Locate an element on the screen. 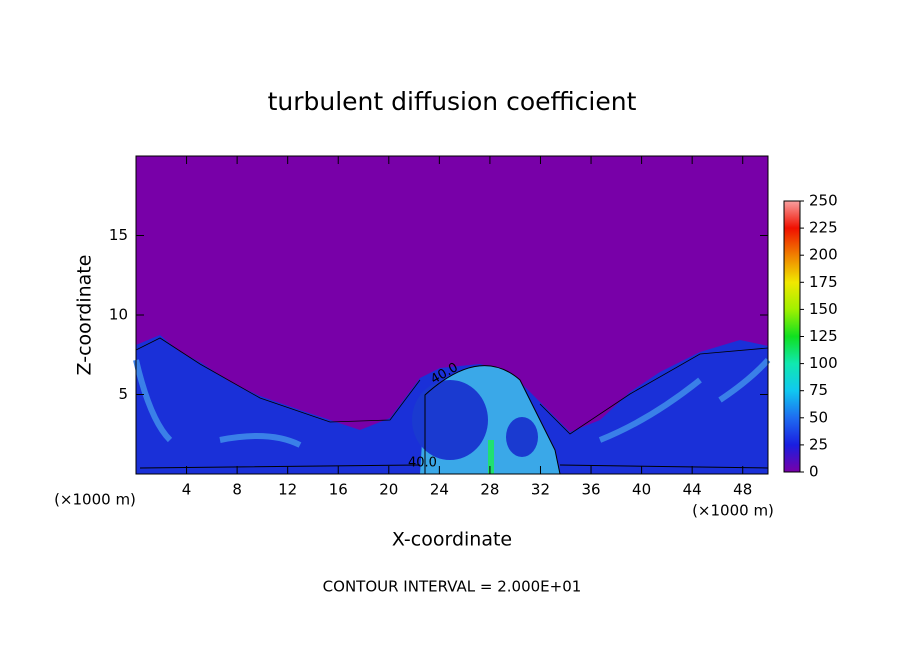 This screenshot has width=904, height=658. contour-label: 40.0 is located at coordinates (422, 463).